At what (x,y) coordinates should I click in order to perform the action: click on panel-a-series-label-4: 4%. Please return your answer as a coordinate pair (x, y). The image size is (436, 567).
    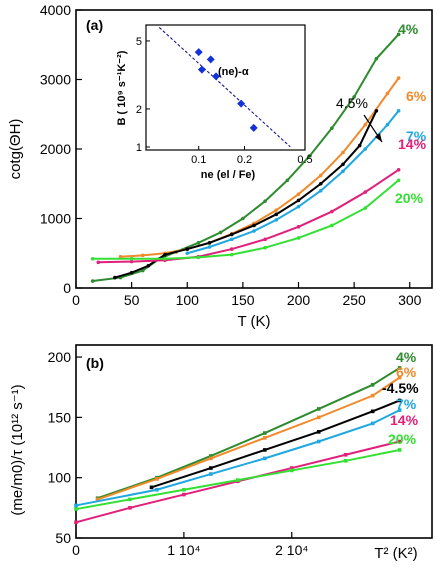
    Looking at the image, I should click on (408, 29).